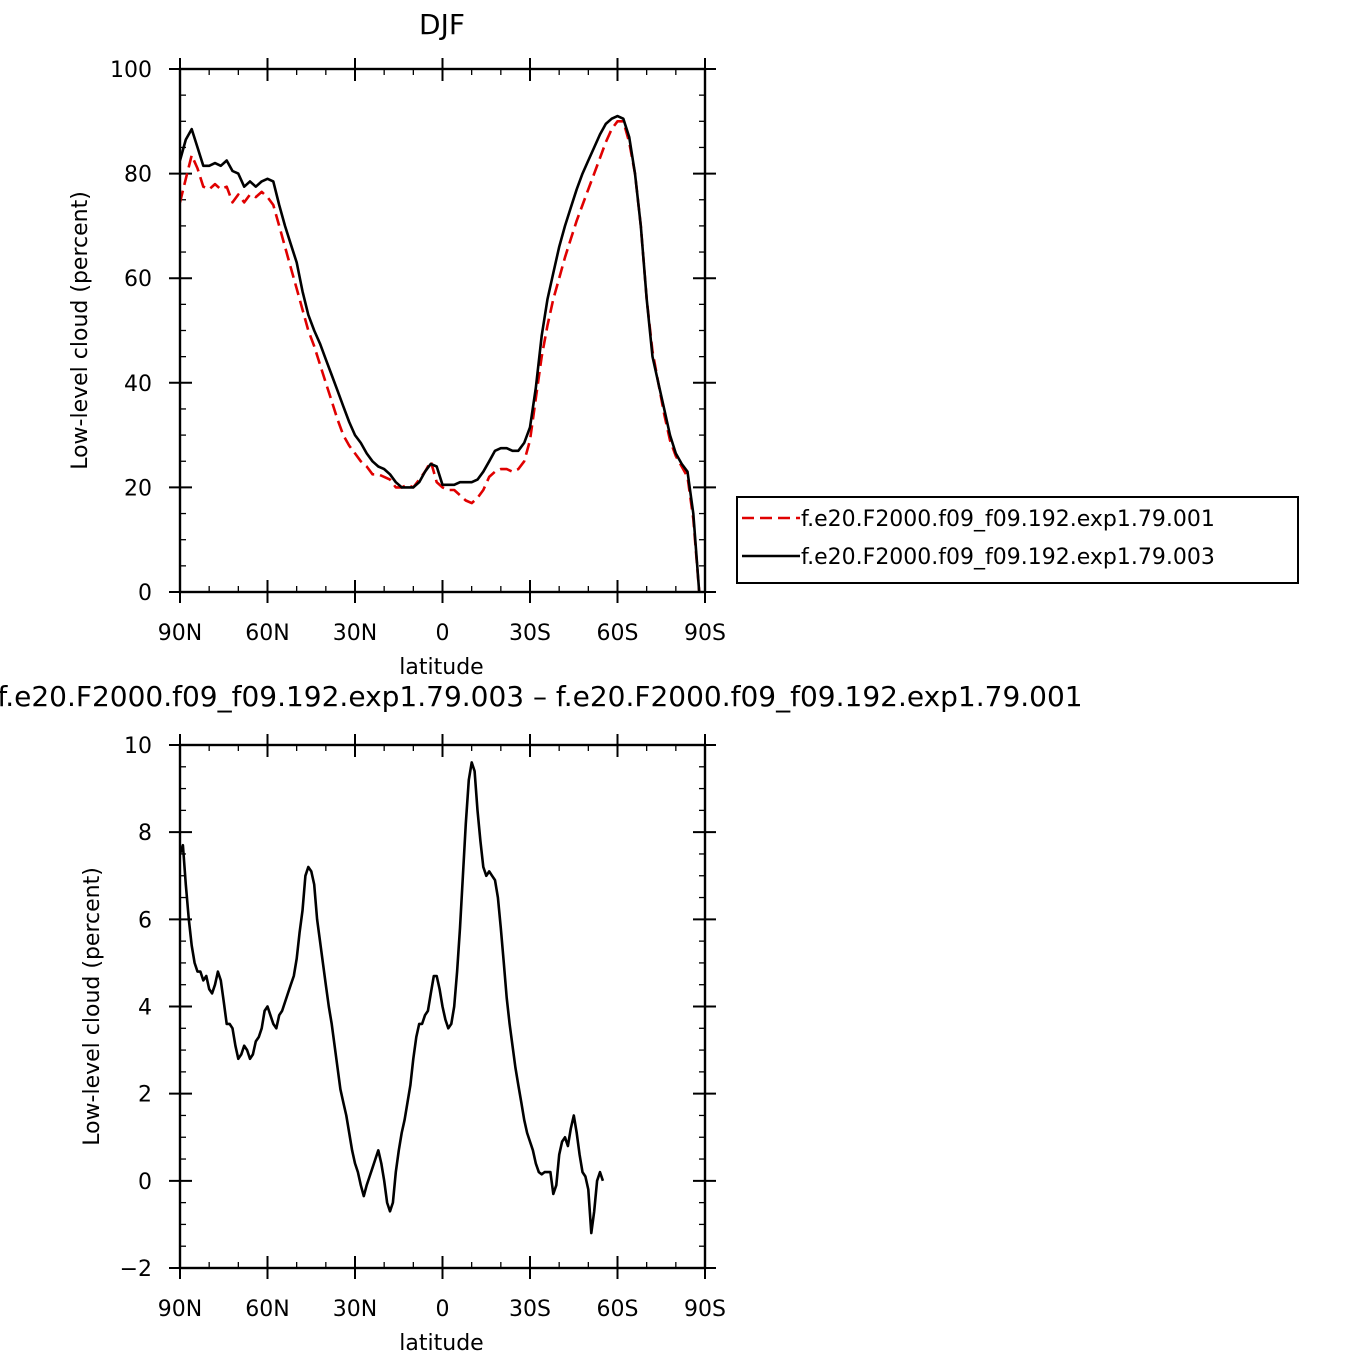  I want to click on y-tick-label: 4, so click(145, 1008).